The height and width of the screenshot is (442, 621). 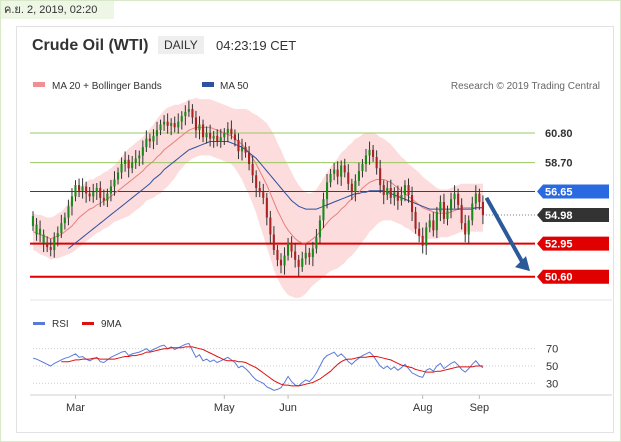 What do you see at coordinates (181, 45) in the screenshot?
I see `timeframe-badge: DAILY` at bounding box center [181, 45].